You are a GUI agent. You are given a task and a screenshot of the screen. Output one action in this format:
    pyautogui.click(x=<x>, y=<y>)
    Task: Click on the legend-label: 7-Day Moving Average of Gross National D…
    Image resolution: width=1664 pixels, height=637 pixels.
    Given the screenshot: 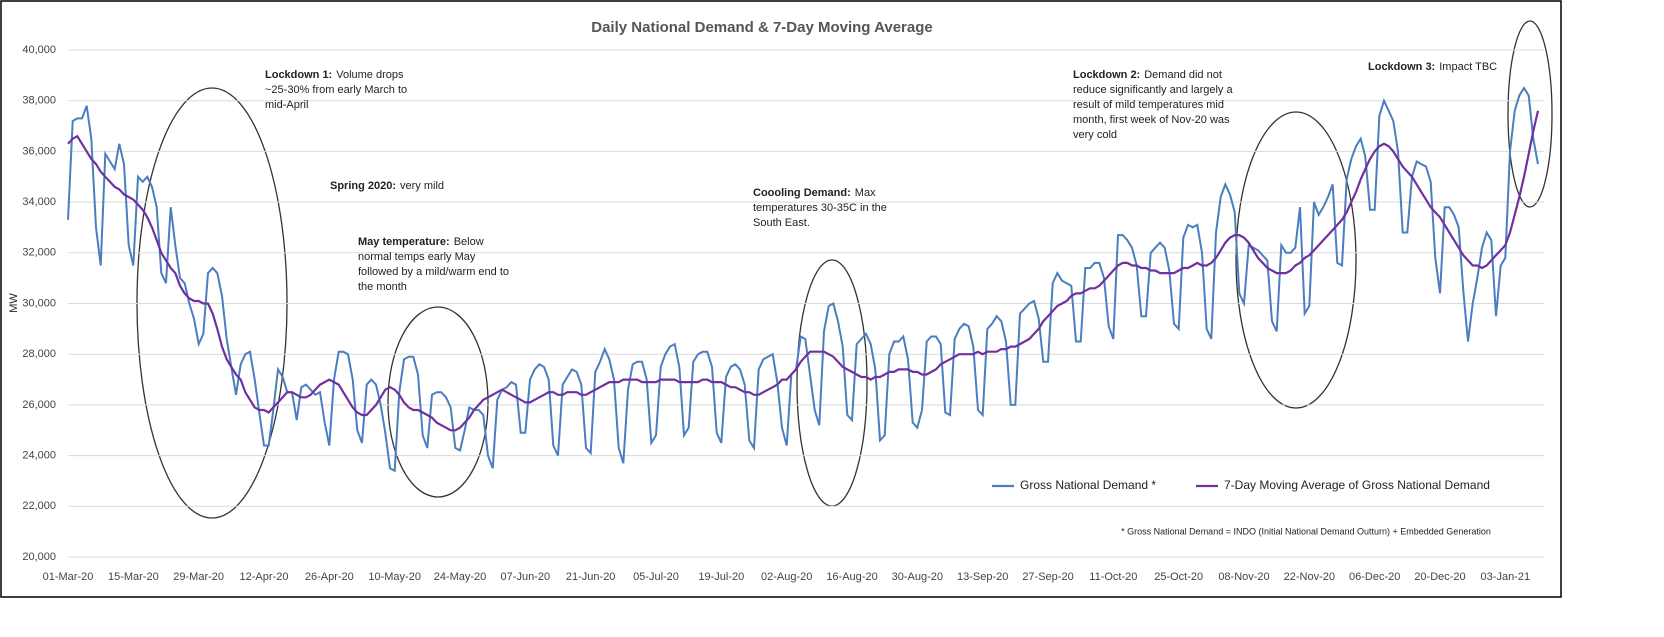 What is the action you would take?
    pyautogui.click(x=1357, y=485)
    